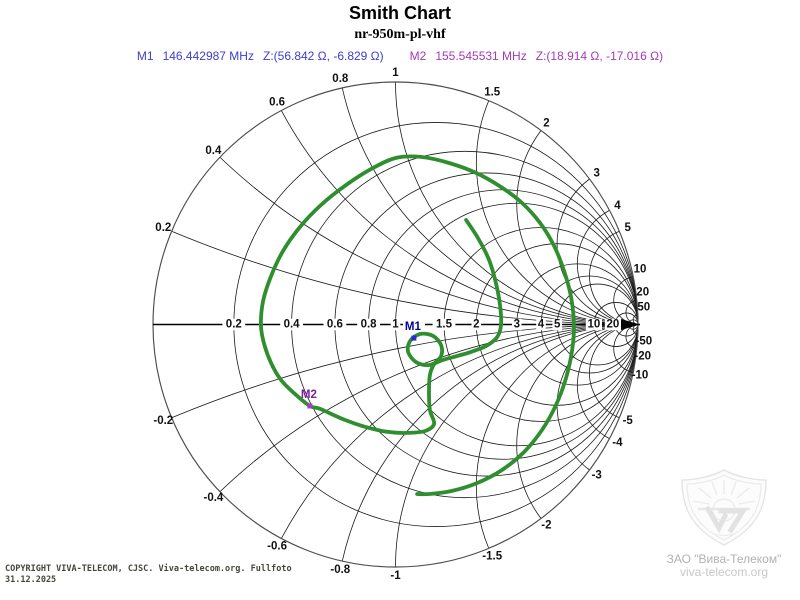 The height and width of the screenshot is (600, 800). Describe the element at coordinates (617, 443) in the screenshot. I see `rim-label--4: -4` at that location.